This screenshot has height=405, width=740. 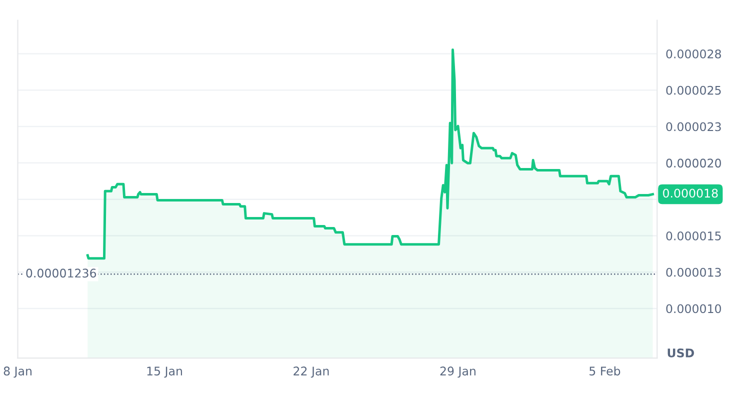 What do you see at coordinates (693, 127) in the screenshot?
I see `y-tick-label: 0.000023` at bounding box center [693, 127].